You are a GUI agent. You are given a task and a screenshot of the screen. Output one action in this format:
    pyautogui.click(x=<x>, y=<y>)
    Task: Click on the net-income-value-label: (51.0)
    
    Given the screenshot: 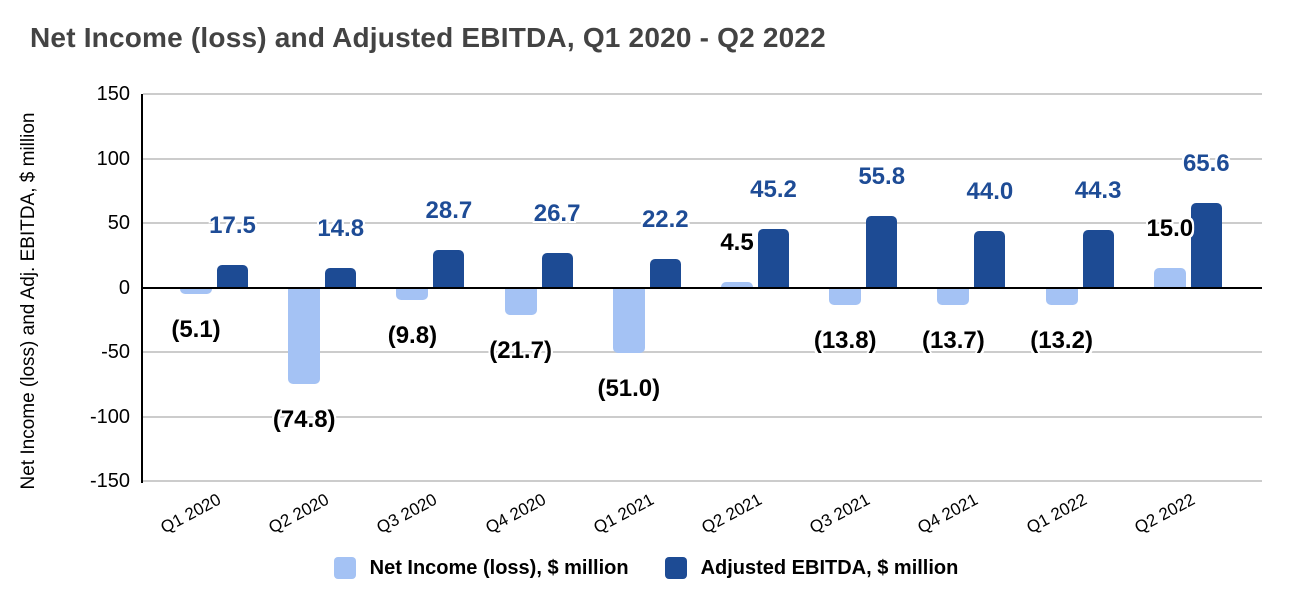 What is the action you would take?
    pyautogui.click(x=629, y=389)
    